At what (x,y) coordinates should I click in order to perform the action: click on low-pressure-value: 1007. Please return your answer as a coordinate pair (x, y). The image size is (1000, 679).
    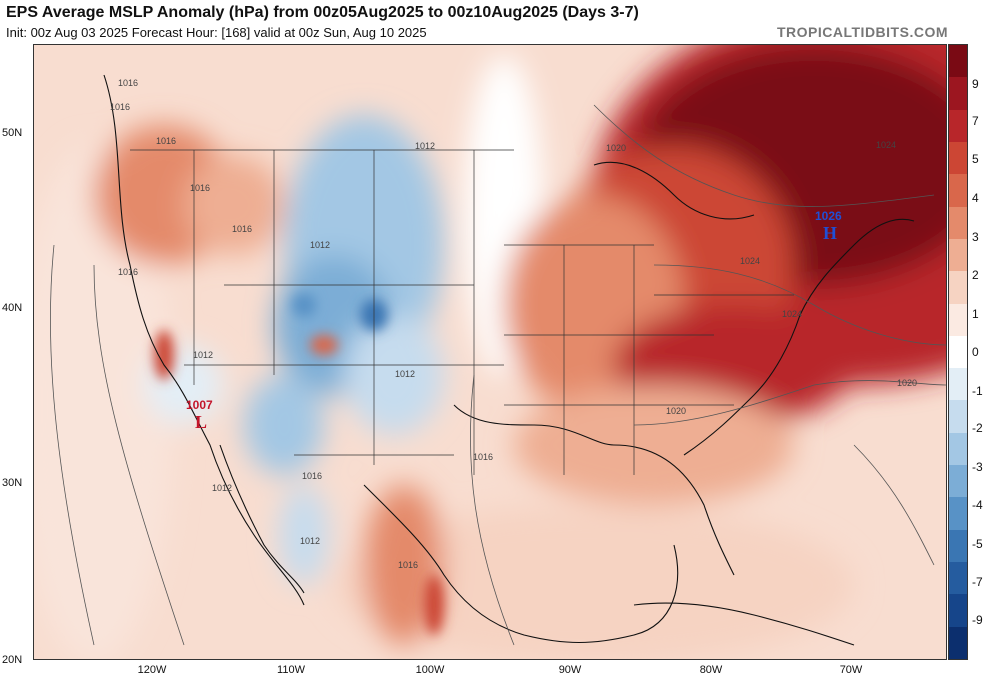
    Looking at the image, I should click on (199, 405).